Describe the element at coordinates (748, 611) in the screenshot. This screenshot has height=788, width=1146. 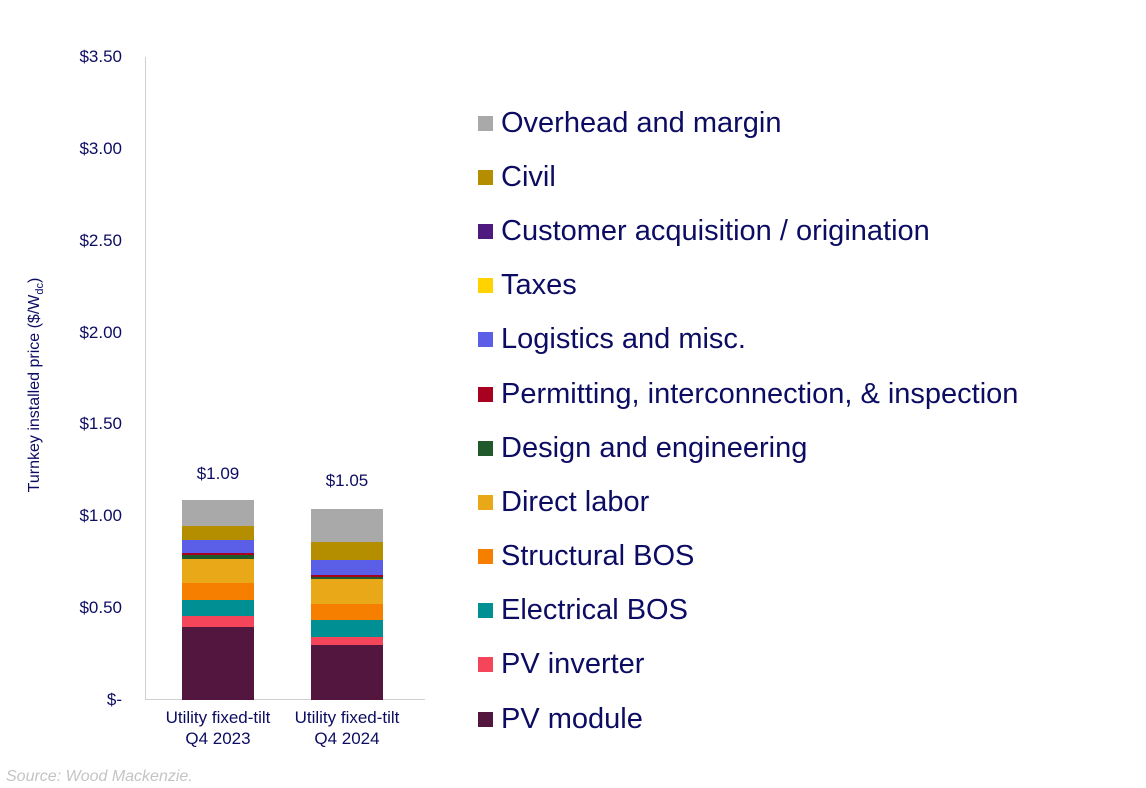
I see `legend-item-electrical-bos: Electrical BOS` at that location.